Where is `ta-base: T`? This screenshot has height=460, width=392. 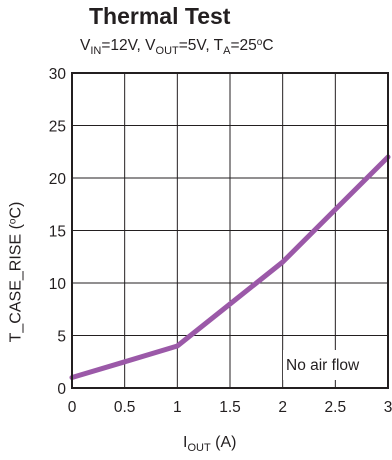
ta-base: T is located at coordinates (218, 45).